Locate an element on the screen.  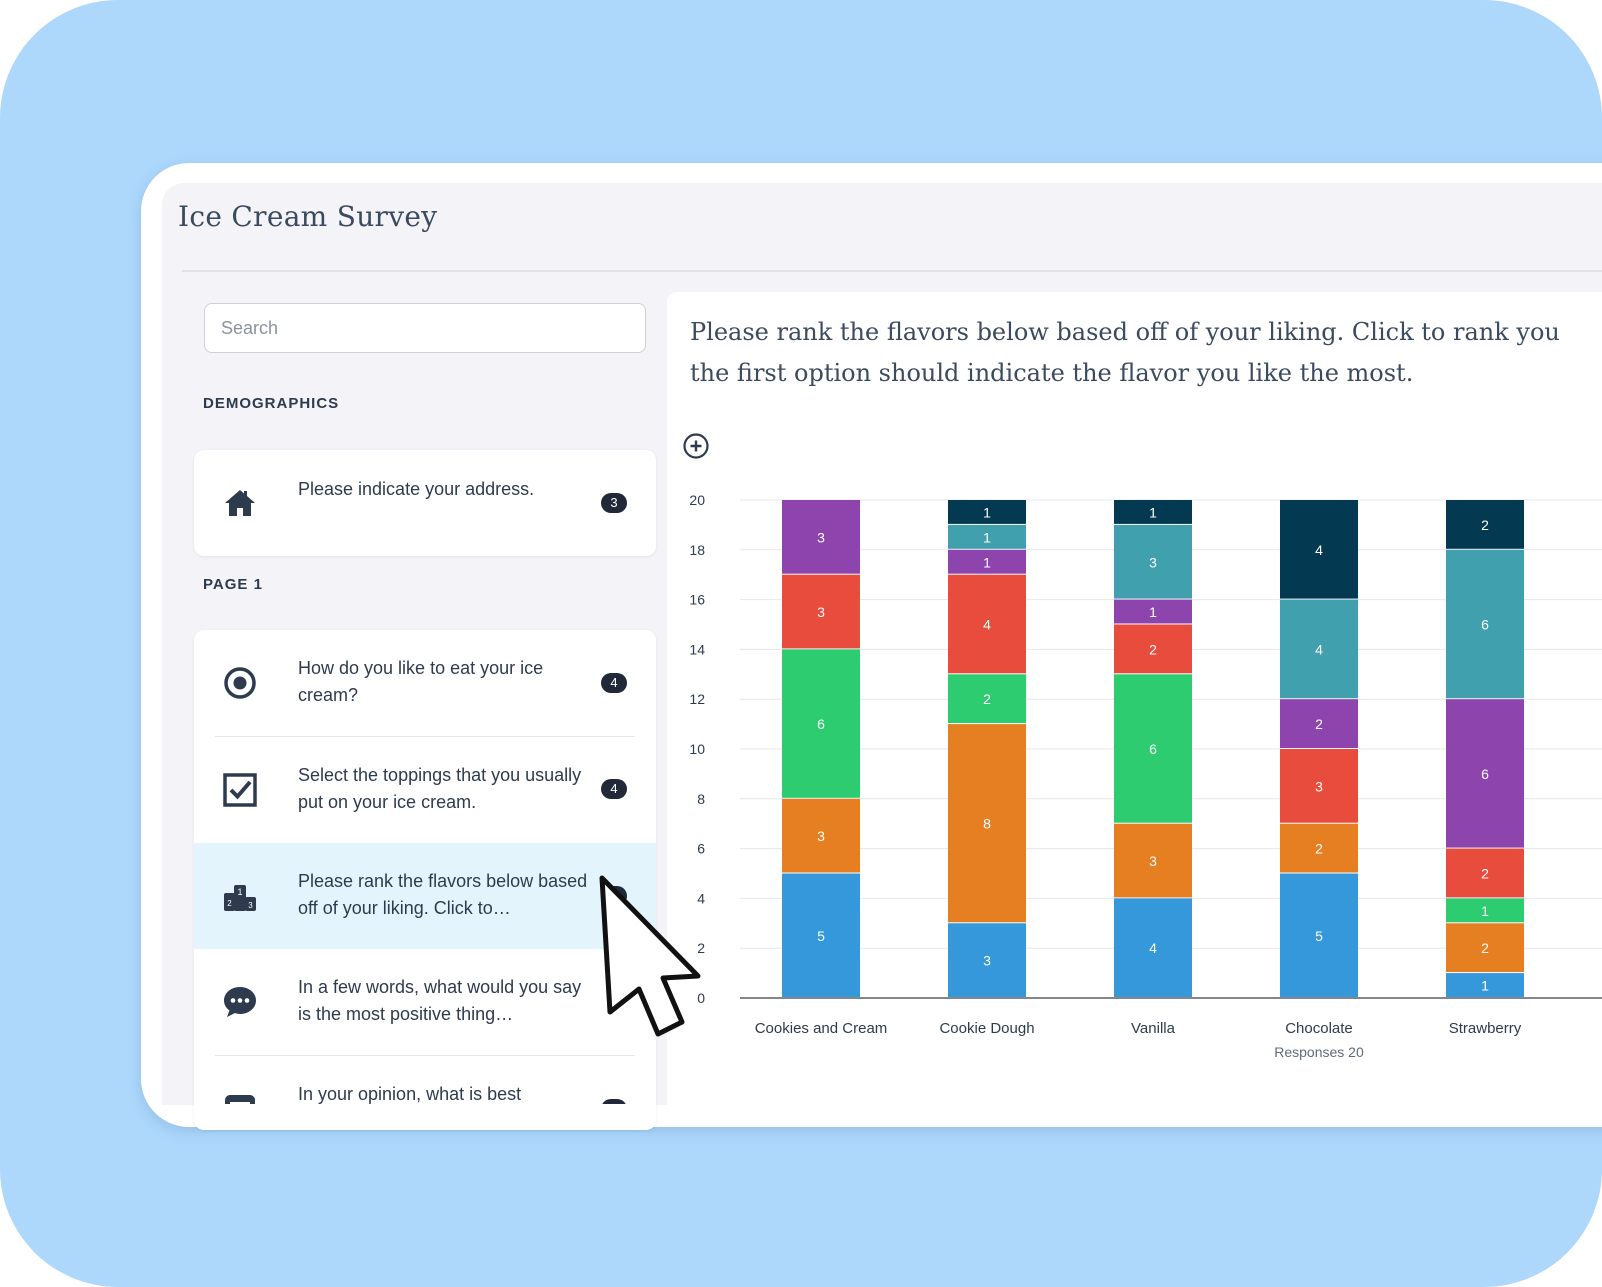
search-input is located at coordinates (425, 328).